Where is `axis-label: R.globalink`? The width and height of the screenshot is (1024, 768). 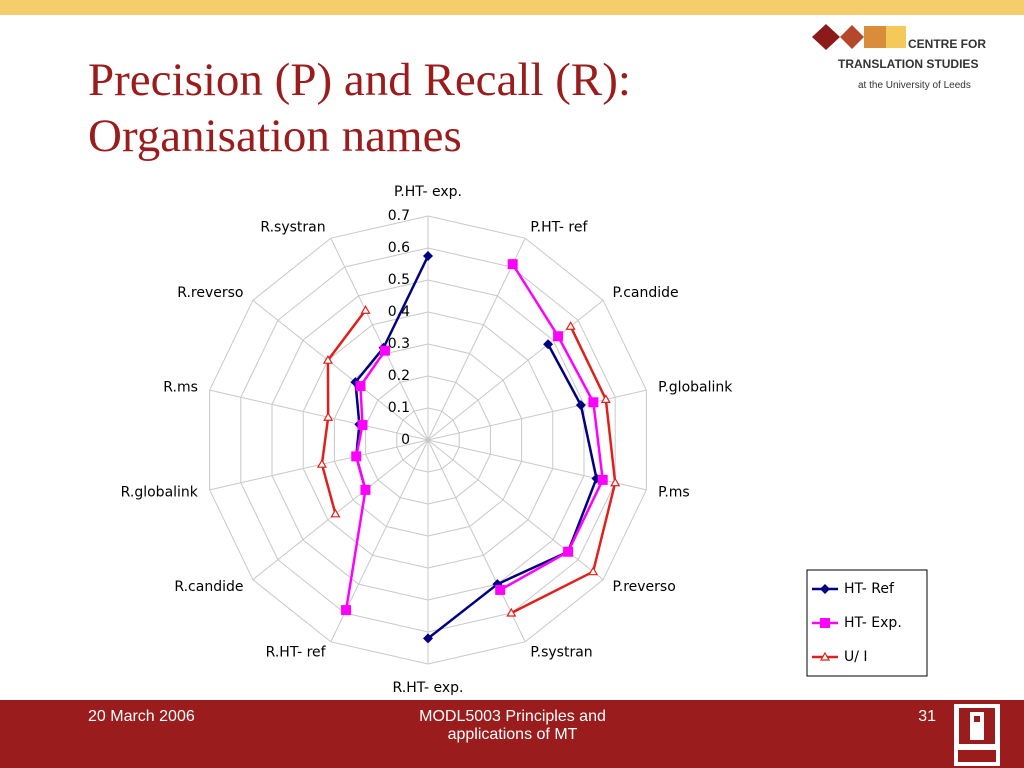 axis-label: R.globalink is located at coordinates (160, 493).